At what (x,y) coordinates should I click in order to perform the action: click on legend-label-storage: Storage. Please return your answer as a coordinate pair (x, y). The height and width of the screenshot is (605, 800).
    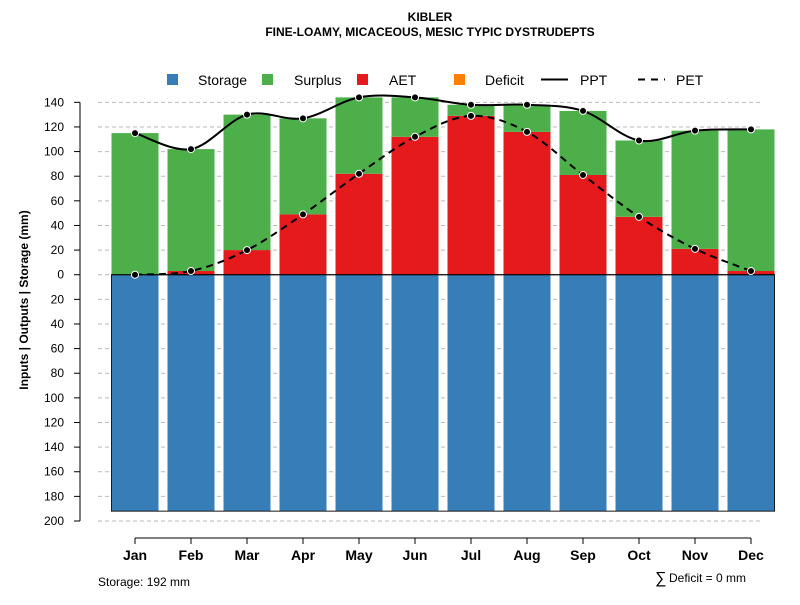
    Looking at the image, I should click on (222, 80).